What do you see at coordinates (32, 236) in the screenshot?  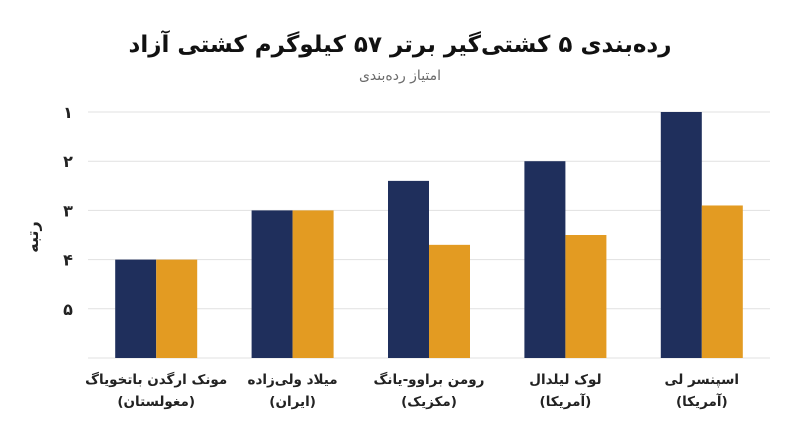 I see `y-axis-label: رتبه` at bounding box center [32, 236].